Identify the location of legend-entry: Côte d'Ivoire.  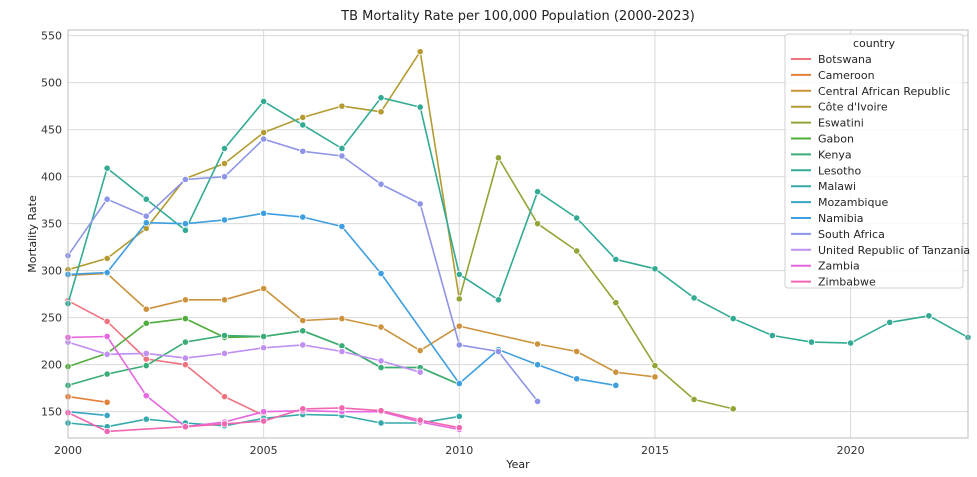
(853, 107).